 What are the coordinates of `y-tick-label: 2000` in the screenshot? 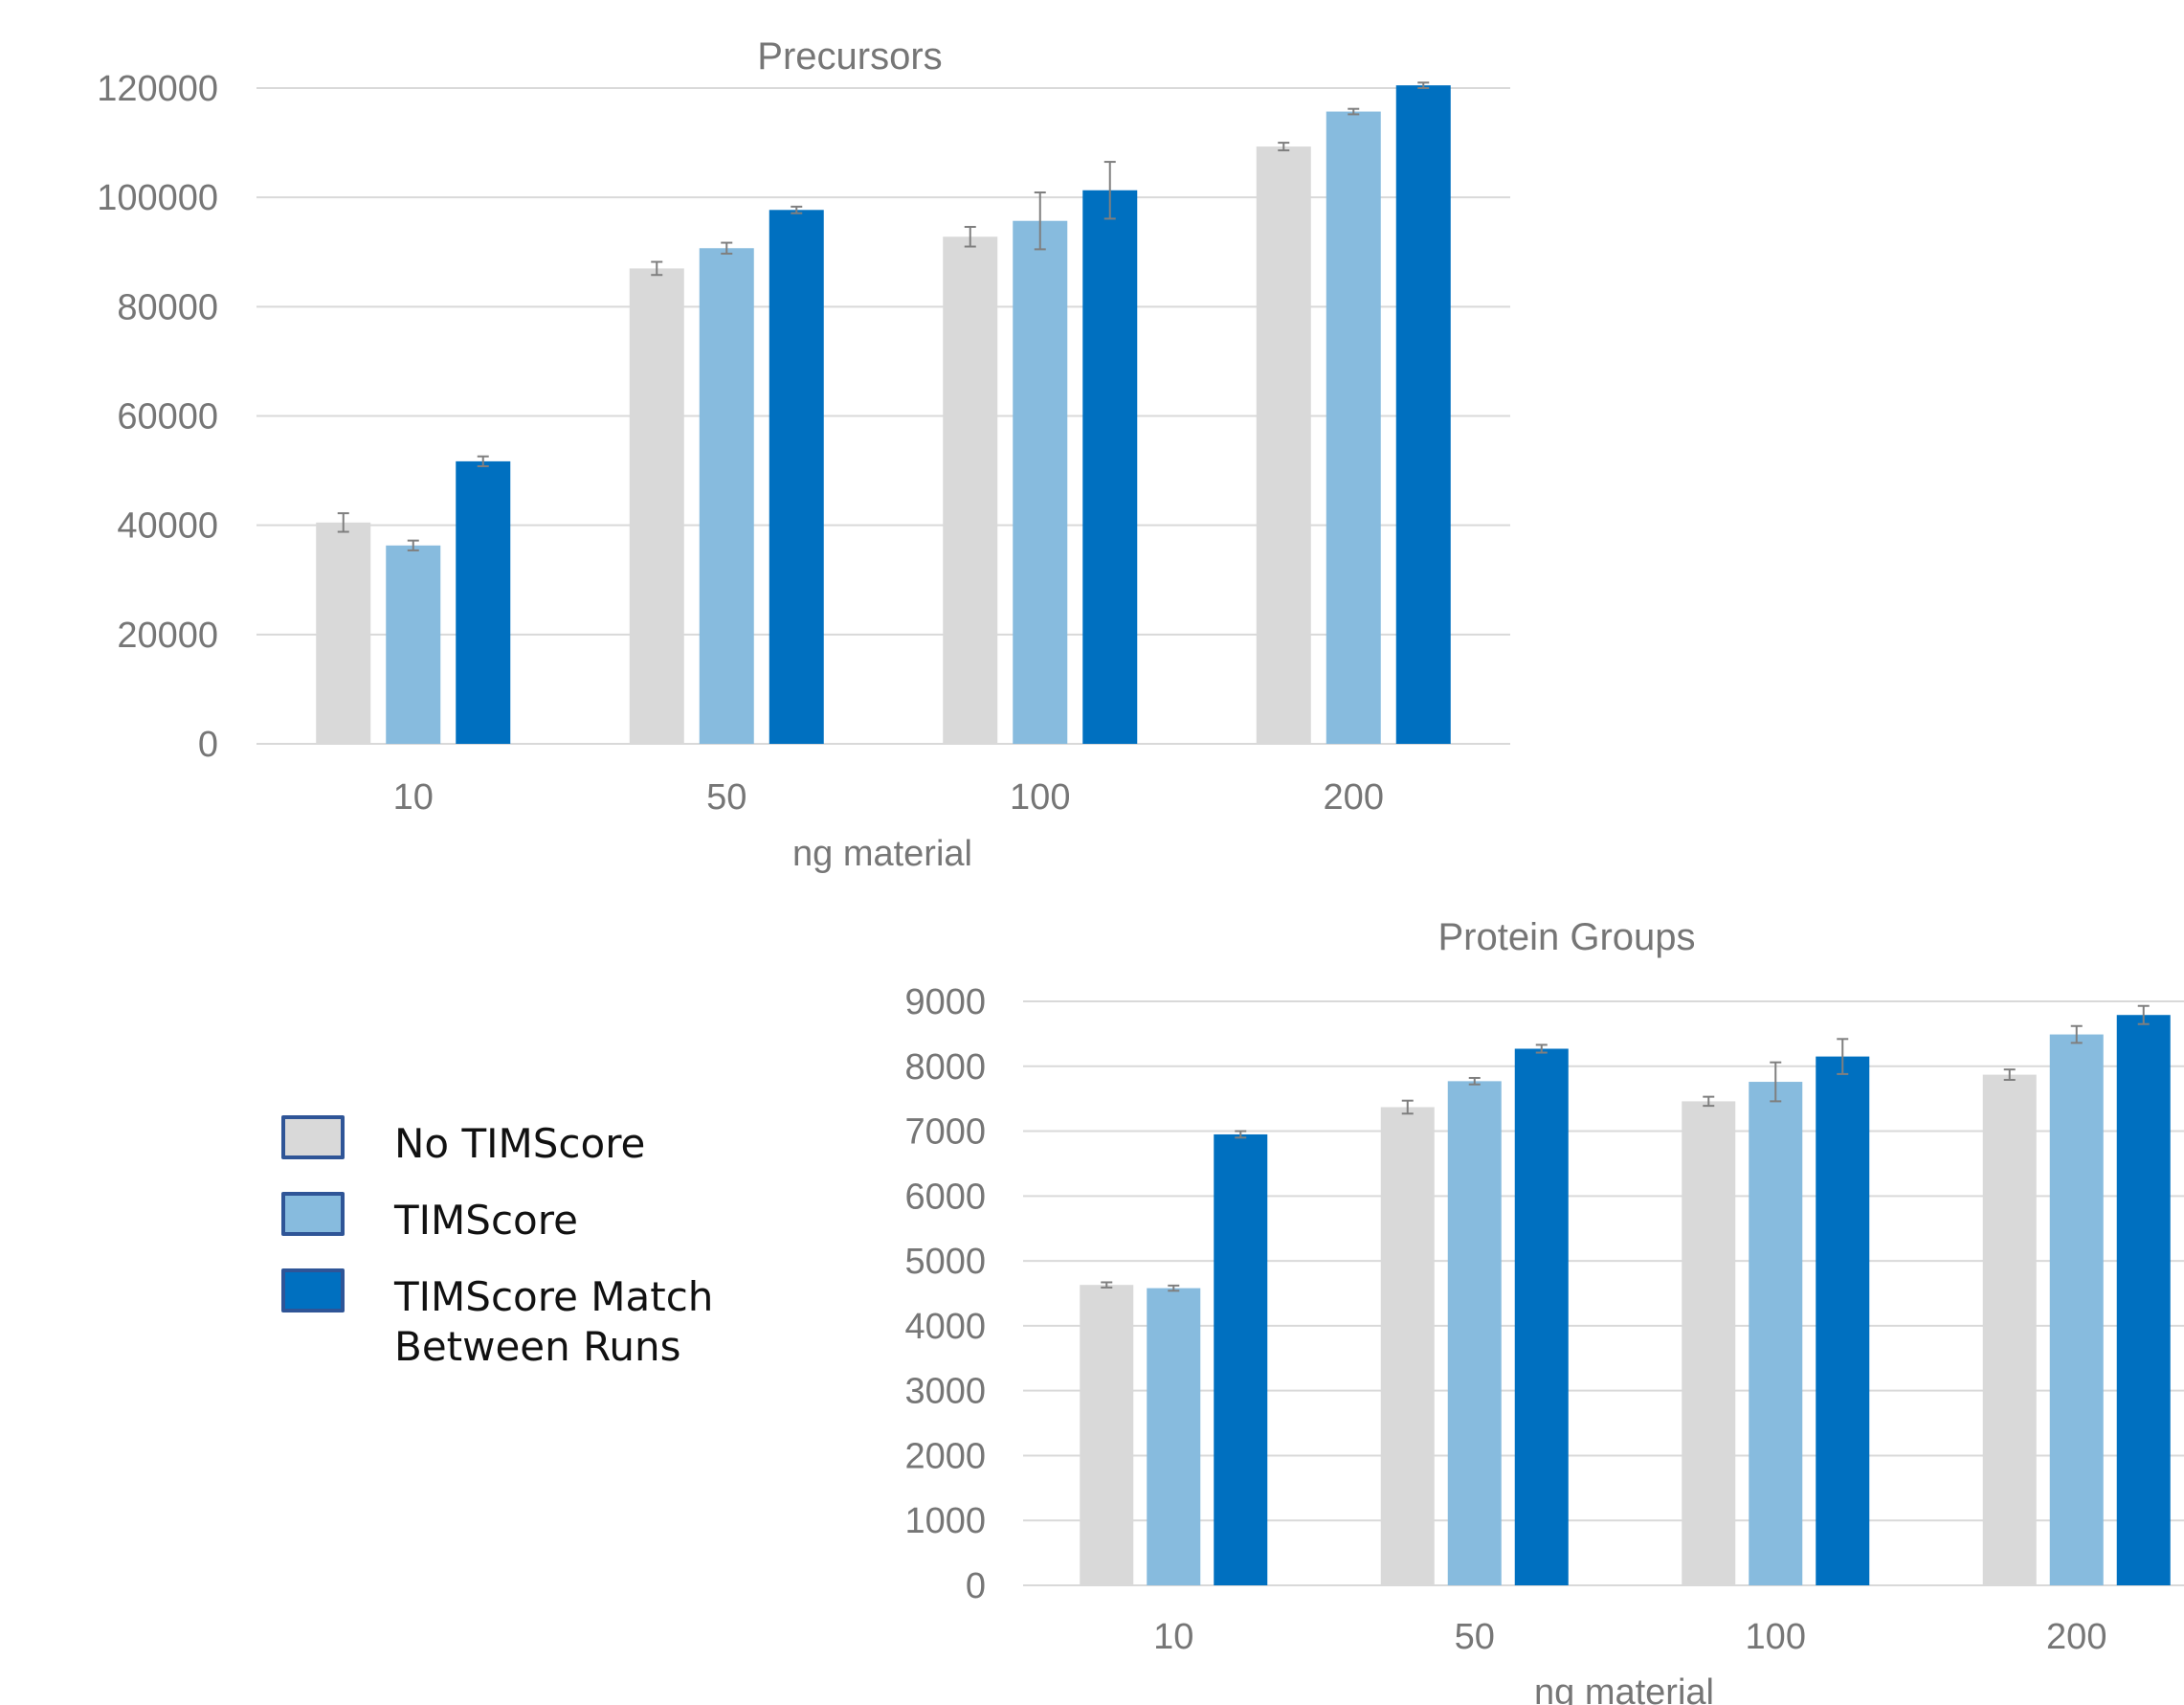 It's located at (945, 1456).